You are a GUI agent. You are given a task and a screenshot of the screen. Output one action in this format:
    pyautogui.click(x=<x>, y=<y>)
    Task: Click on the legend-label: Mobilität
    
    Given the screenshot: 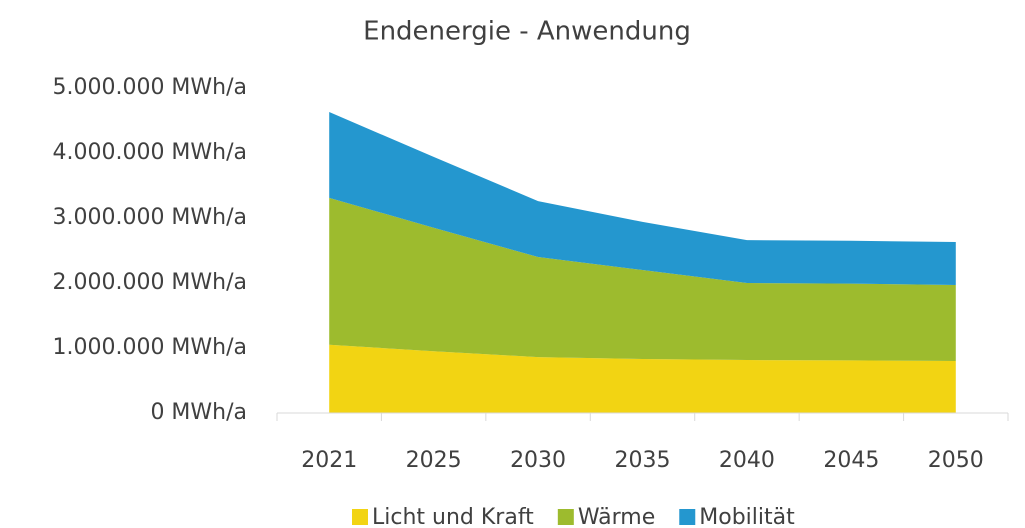 What is the action you would take?
    pyautogui.click(x=747, y=516)
    